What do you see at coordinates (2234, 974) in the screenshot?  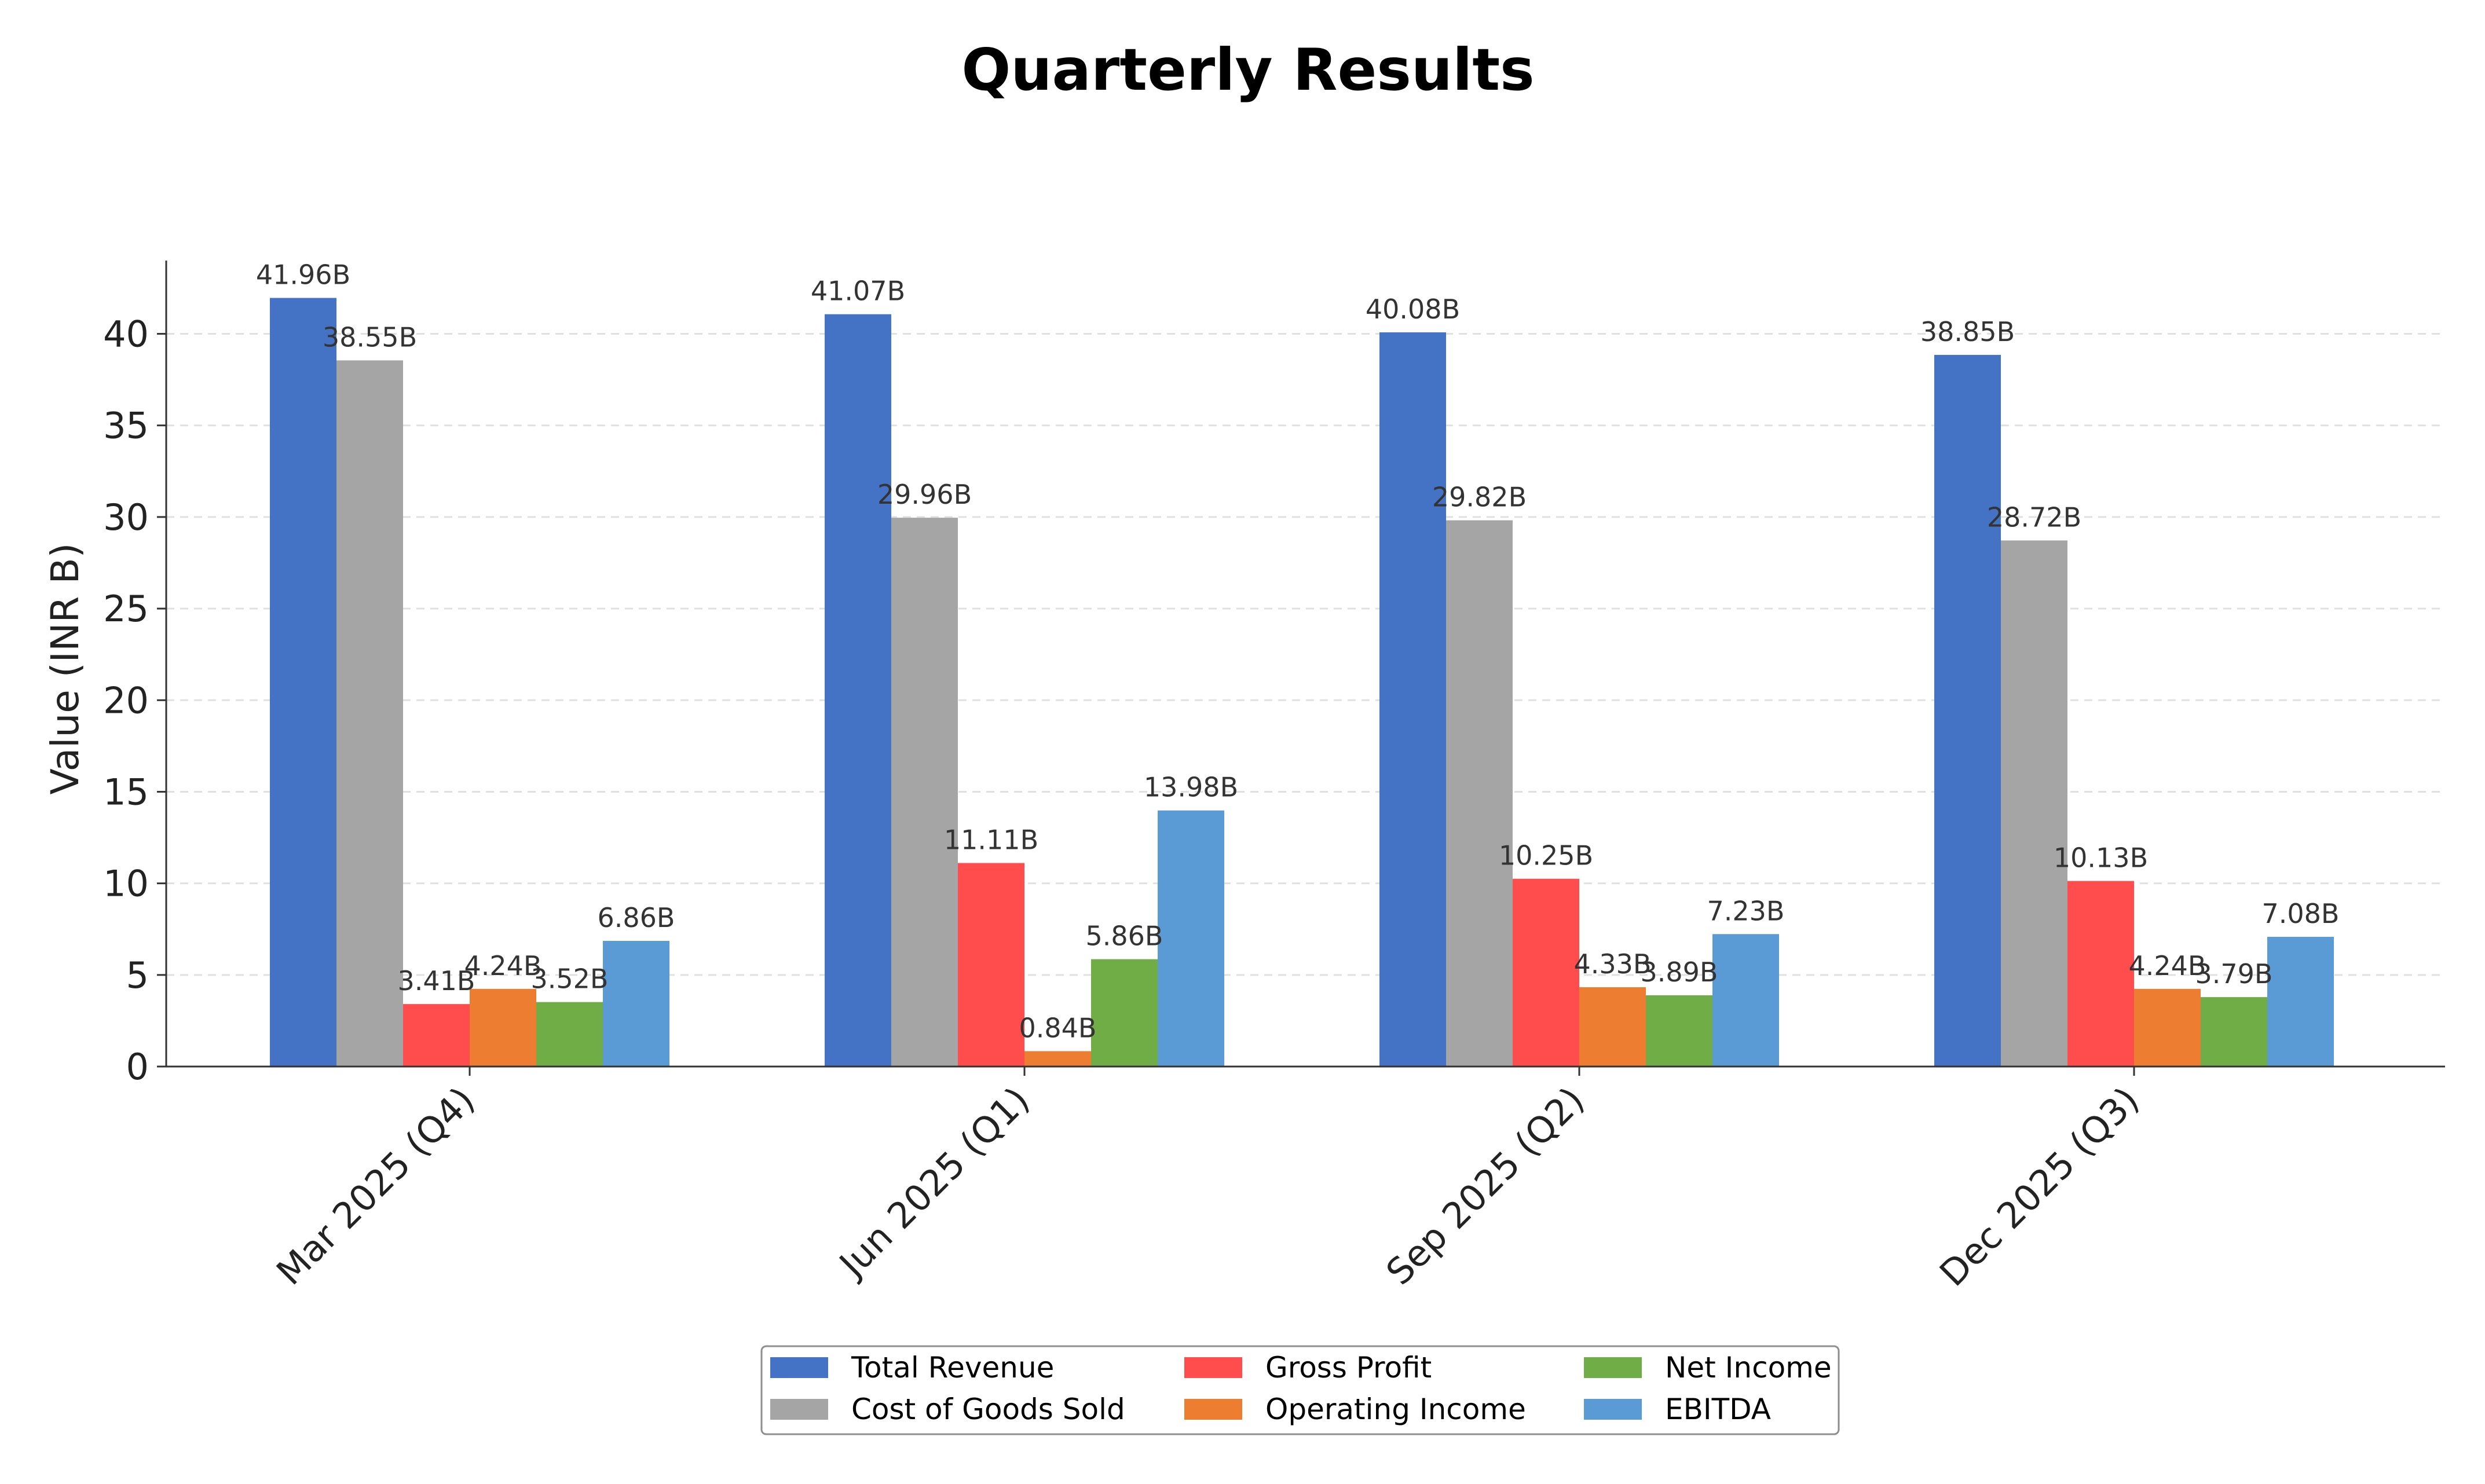 I see `data-label: 3.79B` at bounding box center [2234, 974].